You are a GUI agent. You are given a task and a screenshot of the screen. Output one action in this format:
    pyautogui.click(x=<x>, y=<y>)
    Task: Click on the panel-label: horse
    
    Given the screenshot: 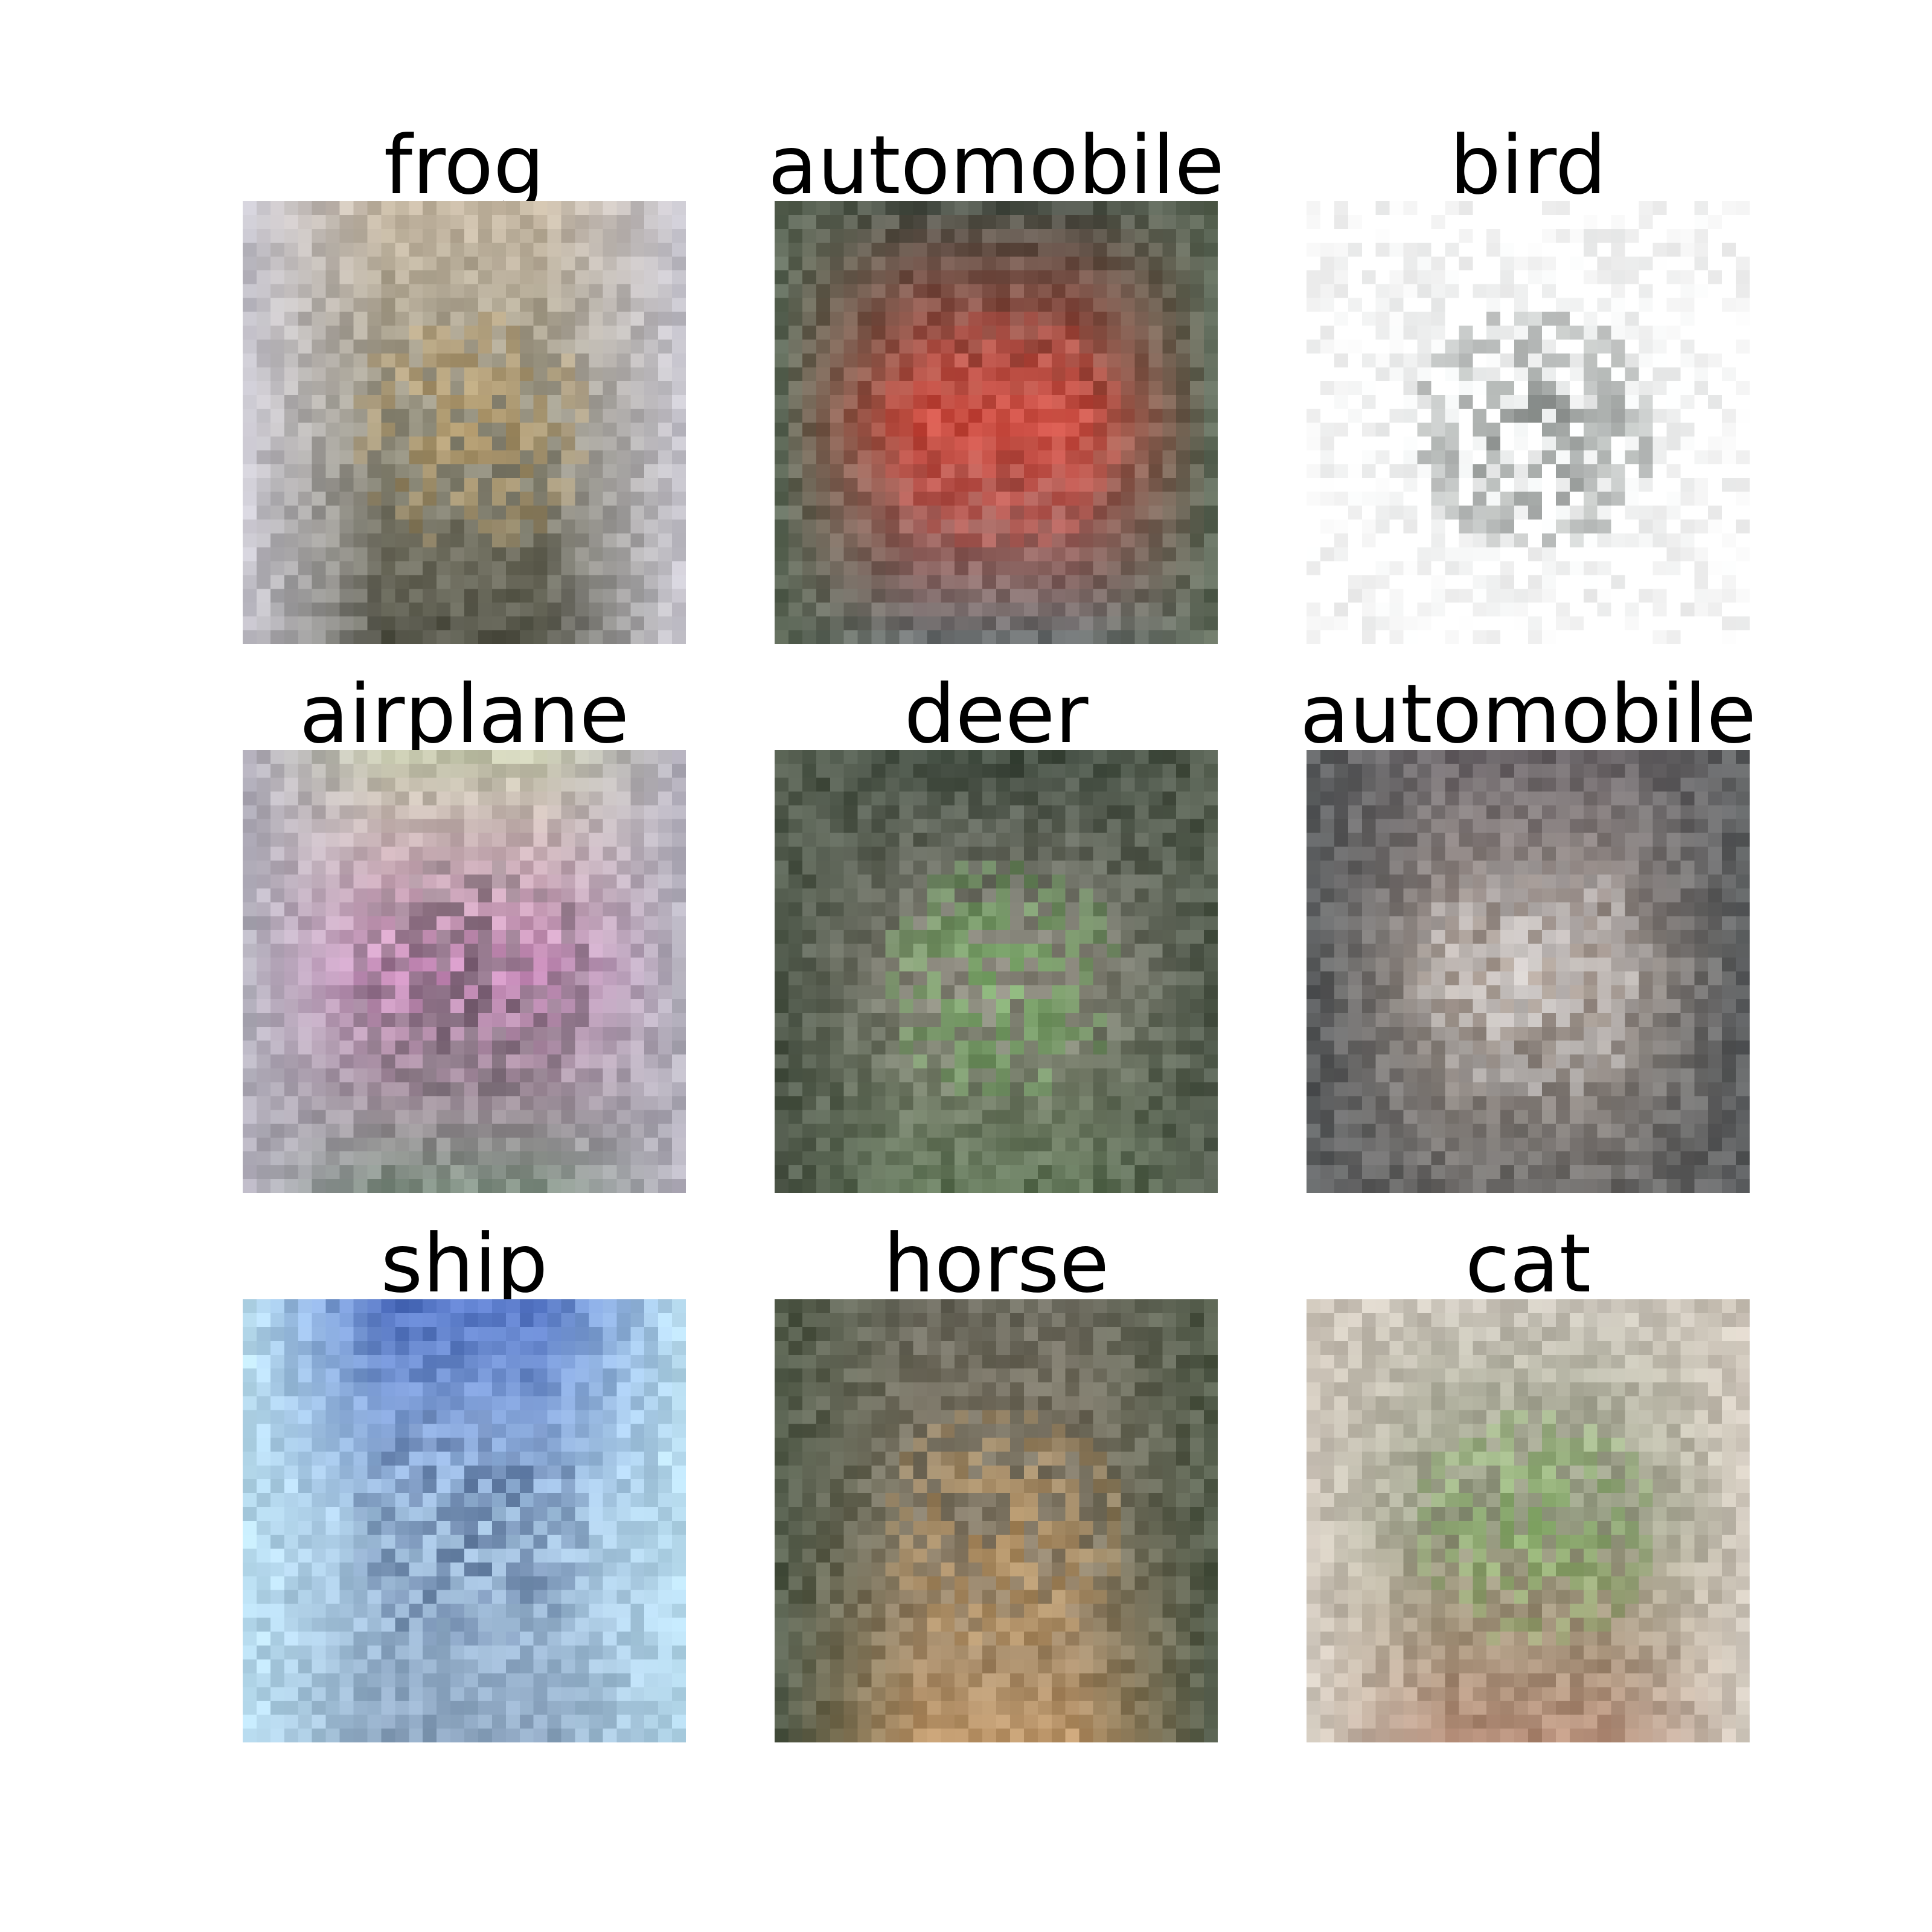 What is the action you would take?
    pyautogui.click(x=997, y=1264)
    